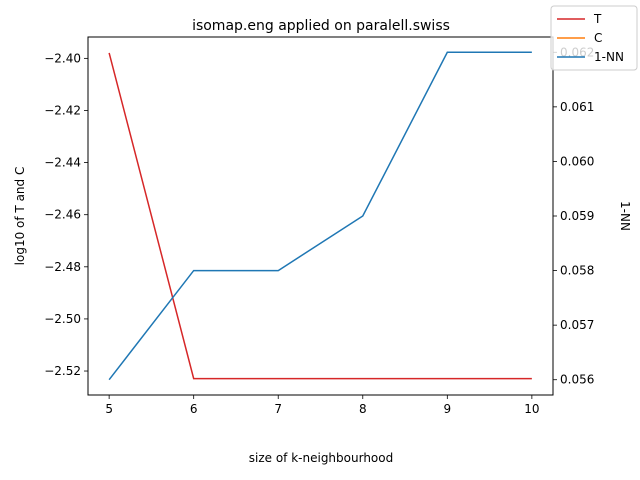 The width and height of the screenshot is (640, 480). What do you see at coordinates (447, 409) in the screenshot?
I see `x-tick-label: 9` at bounding box center [447, 409].